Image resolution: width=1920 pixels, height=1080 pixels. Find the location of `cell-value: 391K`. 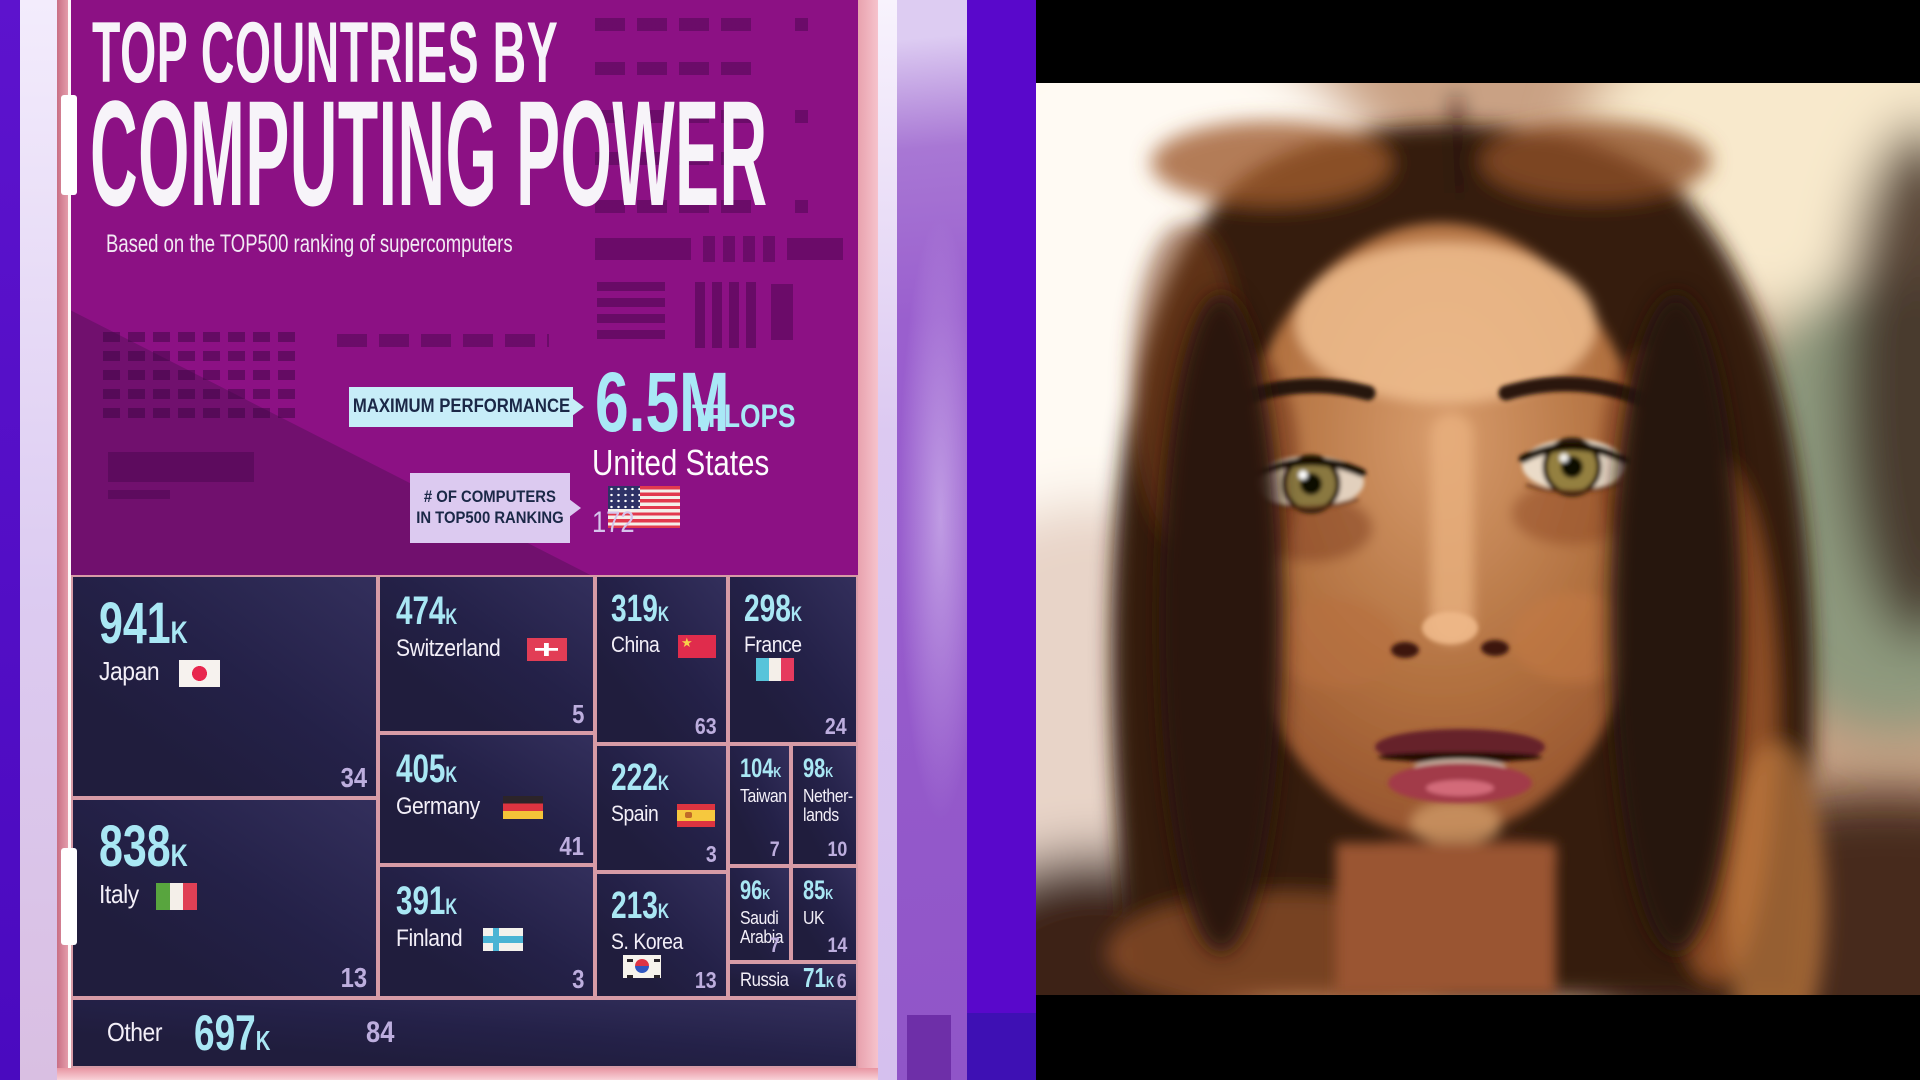

cell-value: 391K is located at coordinates (427, 901).